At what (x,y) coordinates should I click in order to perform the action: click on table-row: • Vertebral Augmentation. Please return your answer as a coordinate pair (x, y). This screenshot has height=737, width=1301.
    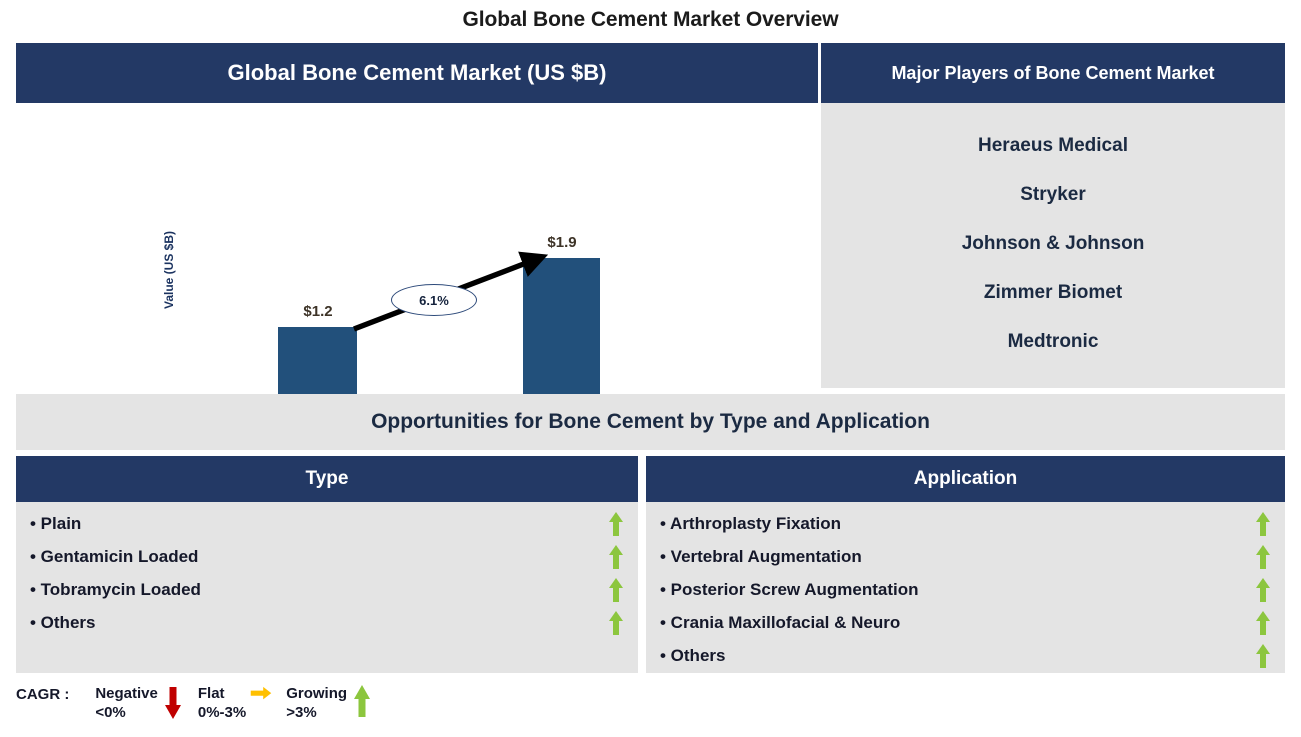
    Looking at the image, I should click on (965, 556).